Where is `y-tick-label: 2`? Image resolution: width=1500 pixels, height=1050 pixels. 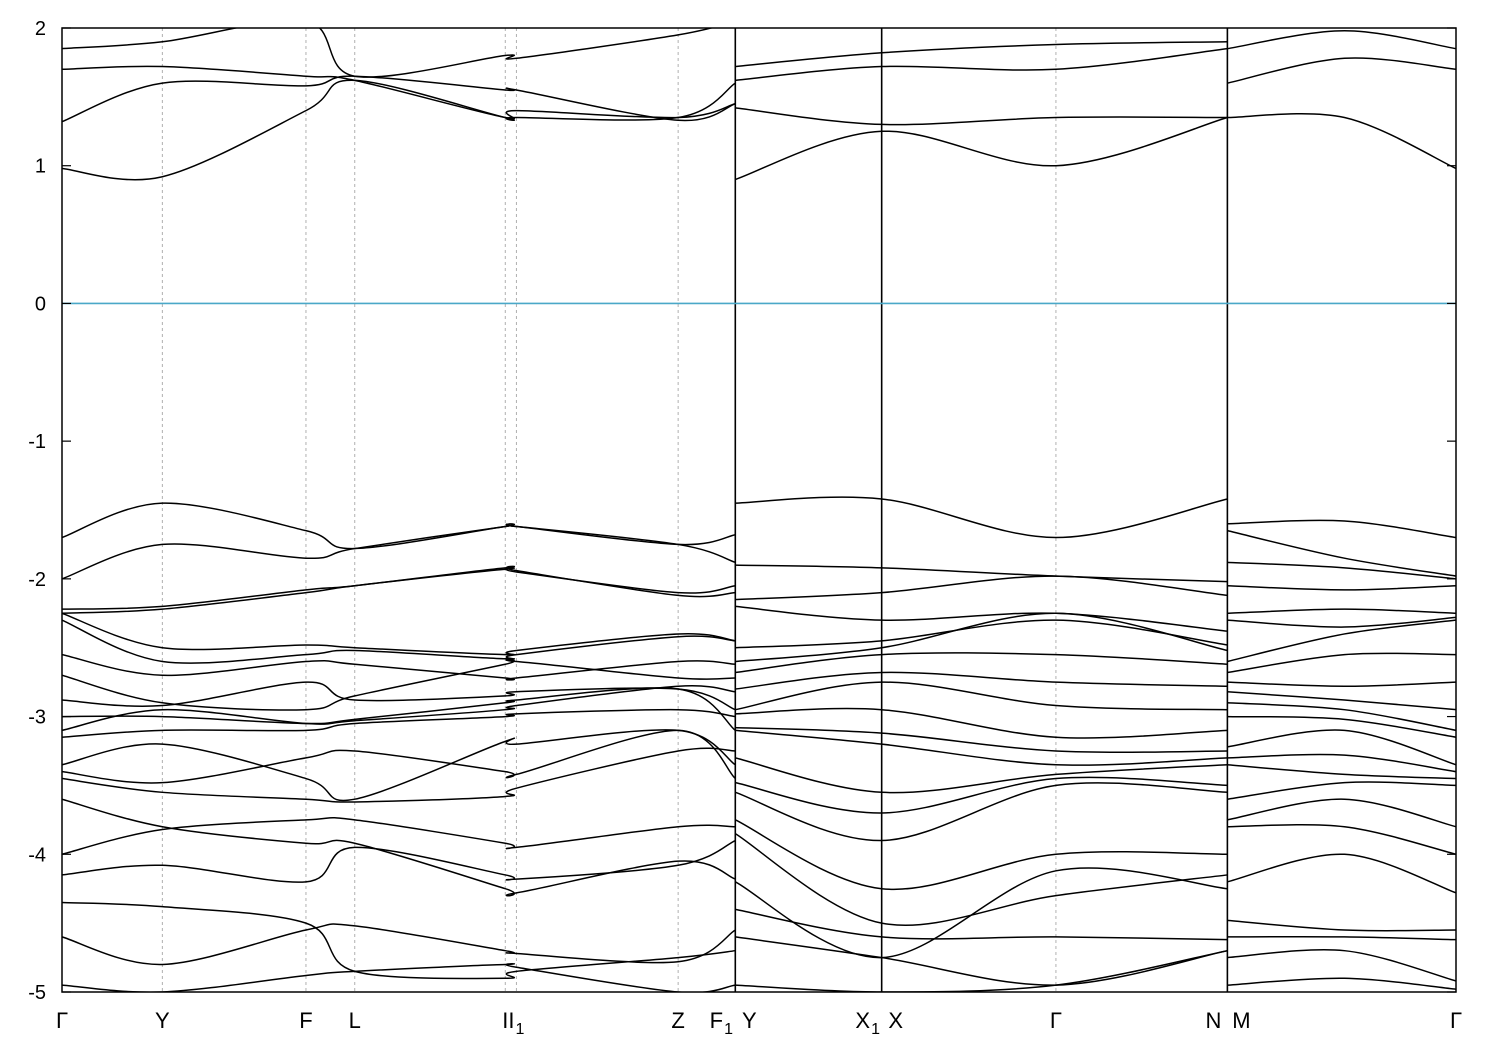 y-tick-label: 2 is located at coordinates (40, 29).